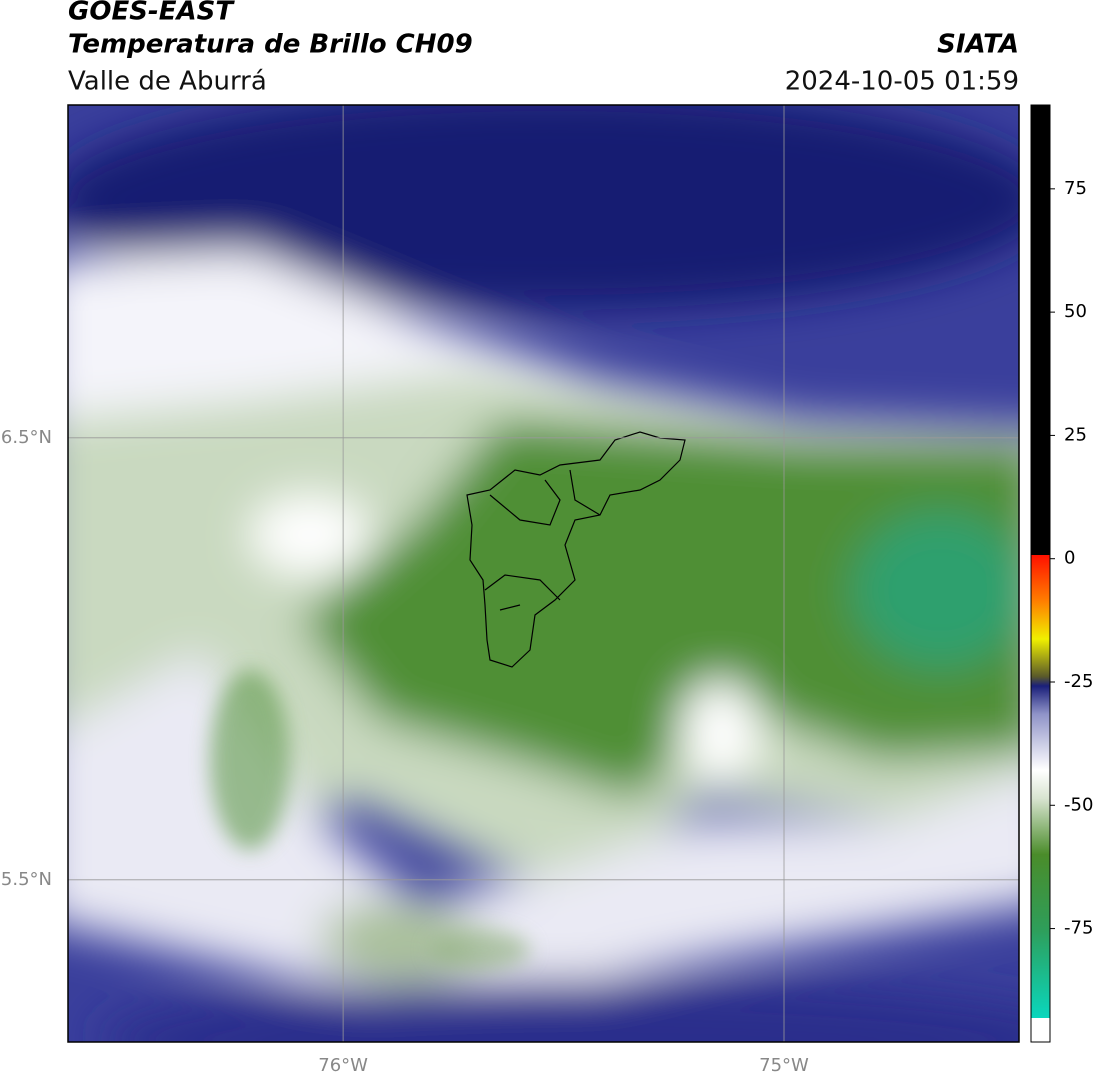 The width and height of the screenshot is (1094, 1082). Describe the element at coordinates (270, 45) in the screenshot. I see `subtitle: Temperatura de Brillo CH09` at that location.